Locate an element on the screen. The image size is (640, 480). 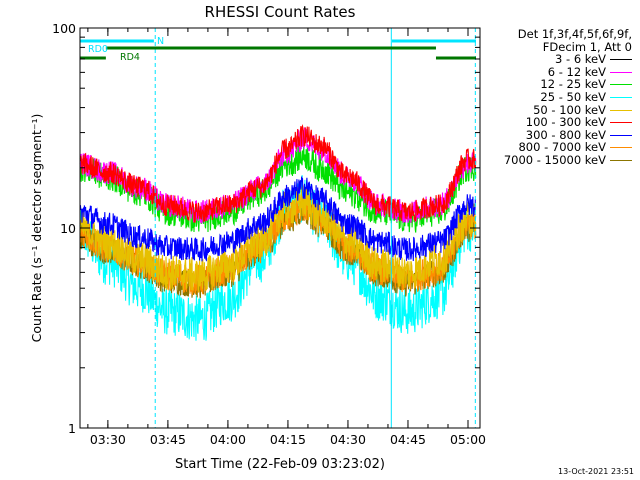
legend-item-label: 800 - 7000 keV is located at coordinates (562, 147).